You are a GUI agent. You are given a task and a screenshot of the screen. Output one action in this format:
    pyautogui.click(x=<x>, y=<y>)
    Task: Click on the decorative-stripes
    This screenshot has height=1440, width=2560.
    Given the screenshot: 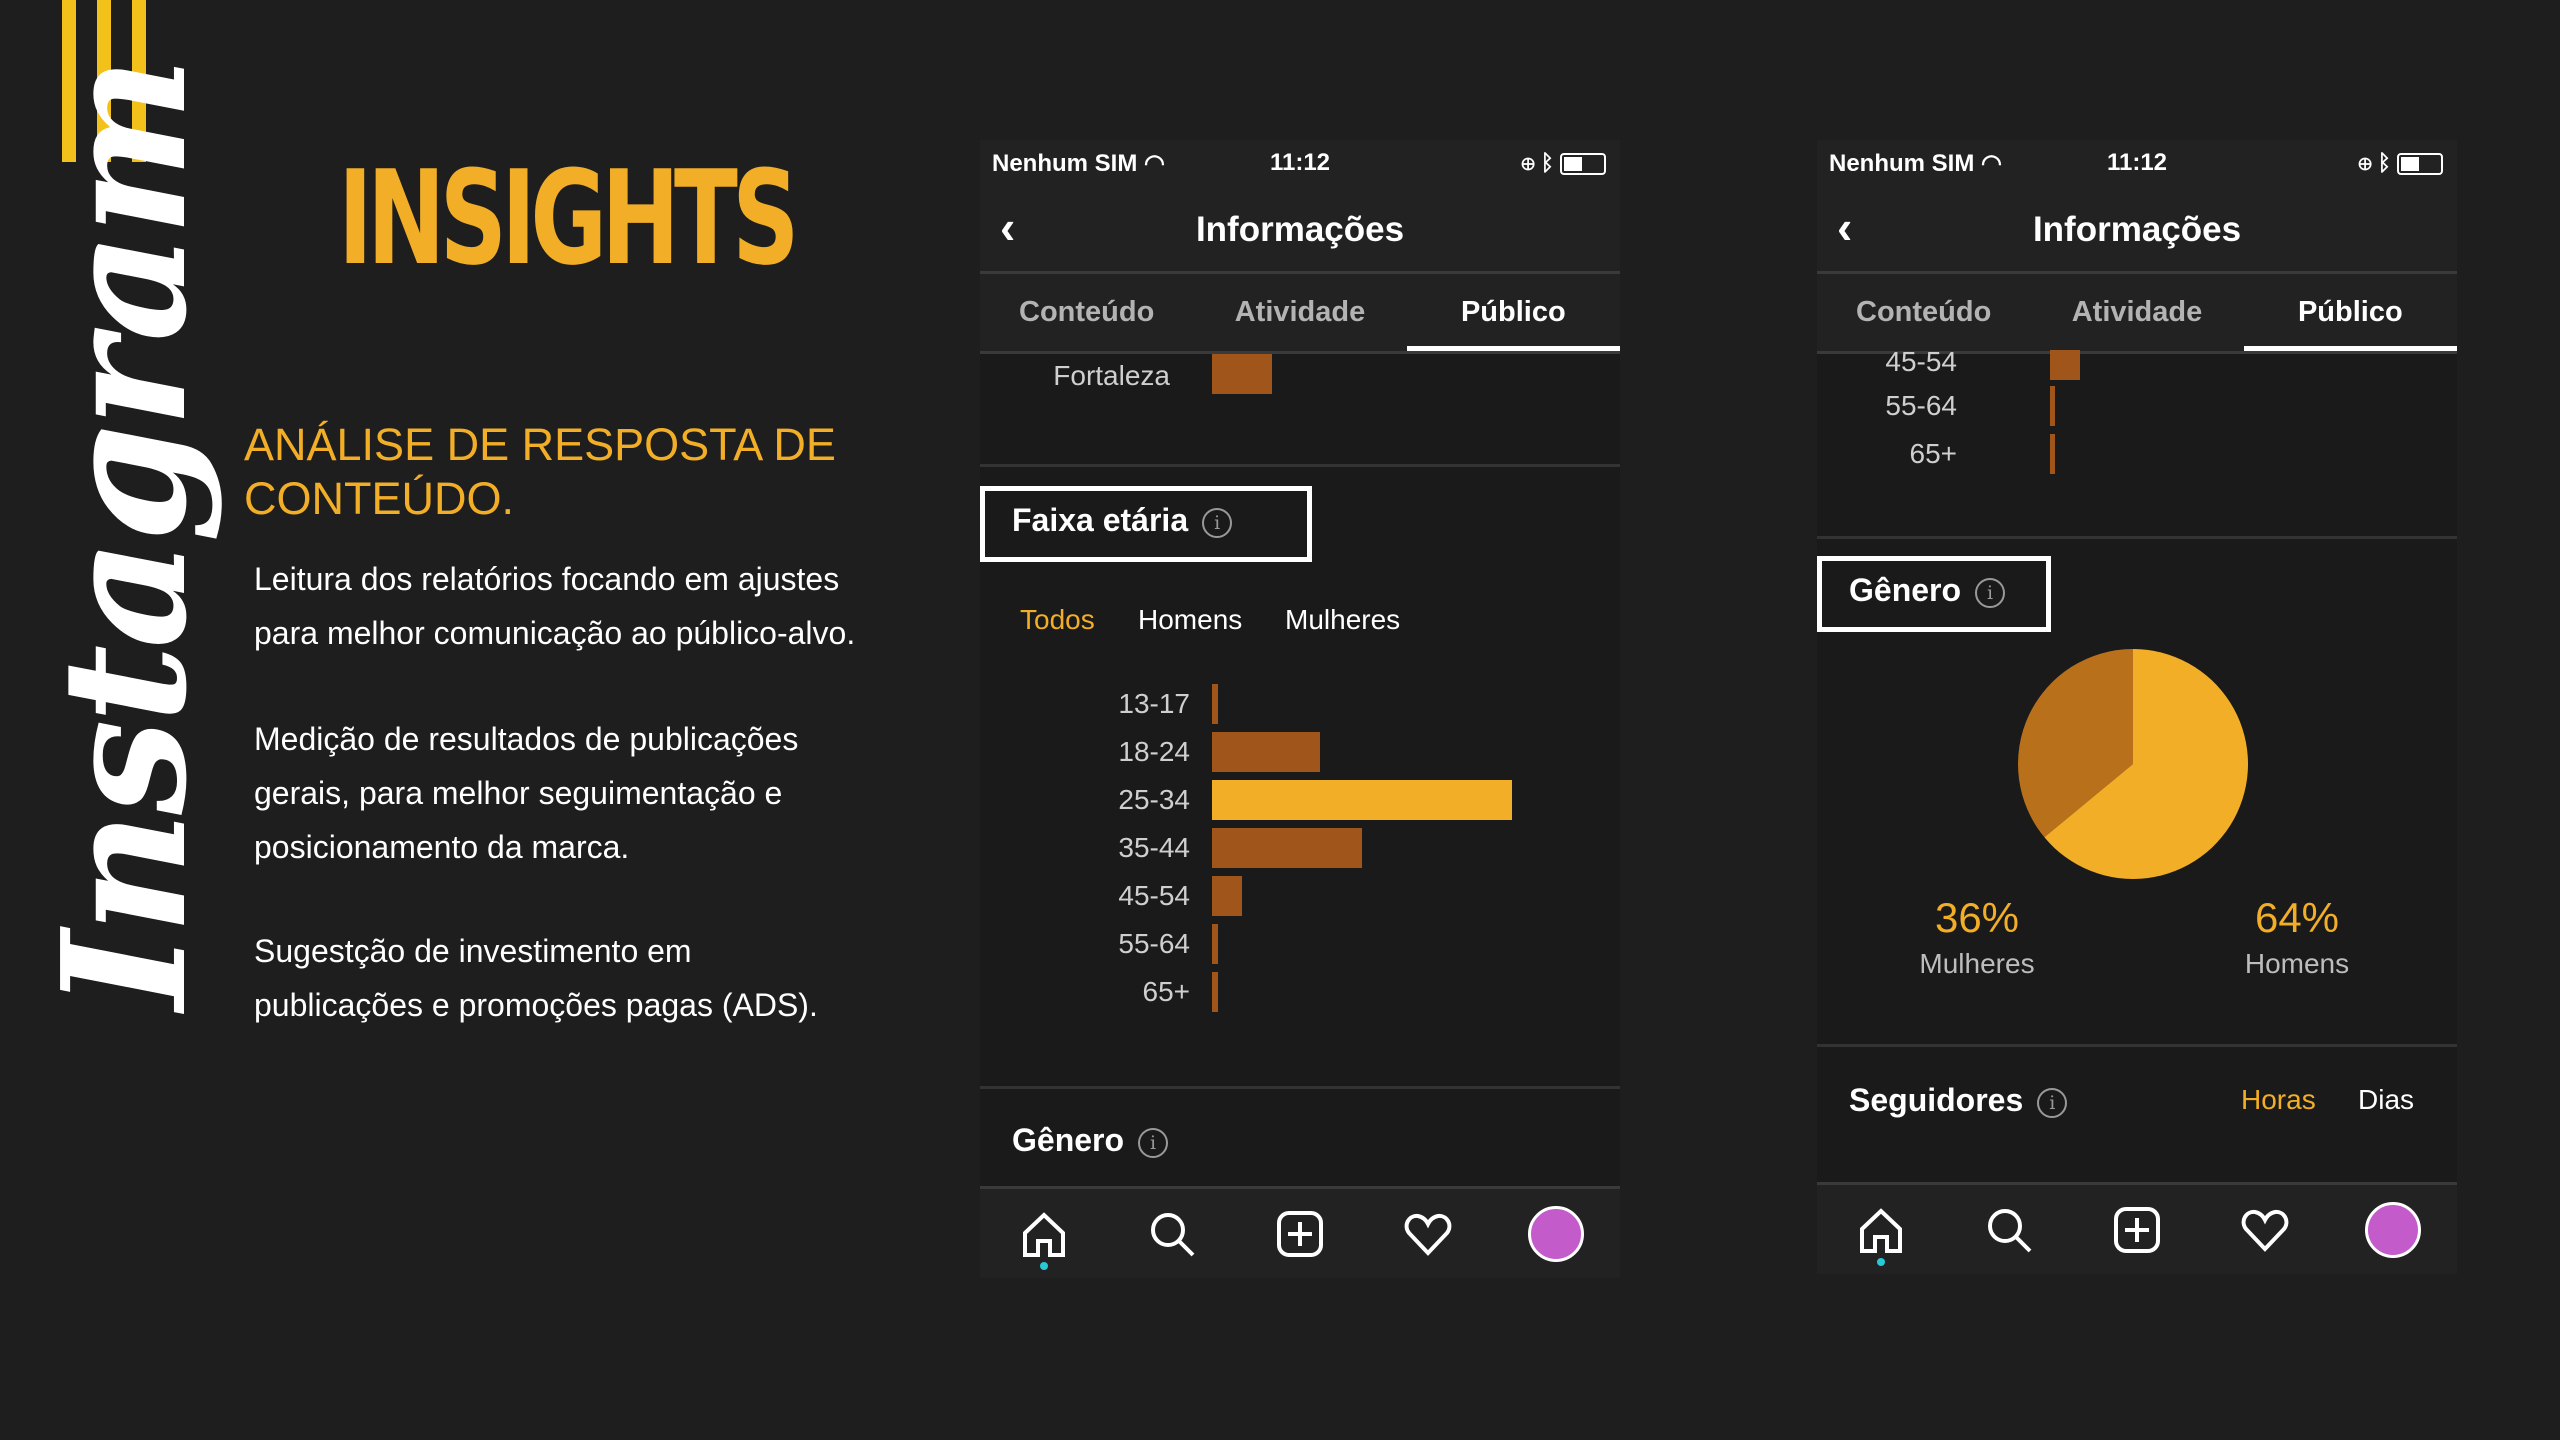 What is the action you would take?
    pyautogui.click(x=104, y=81)
    